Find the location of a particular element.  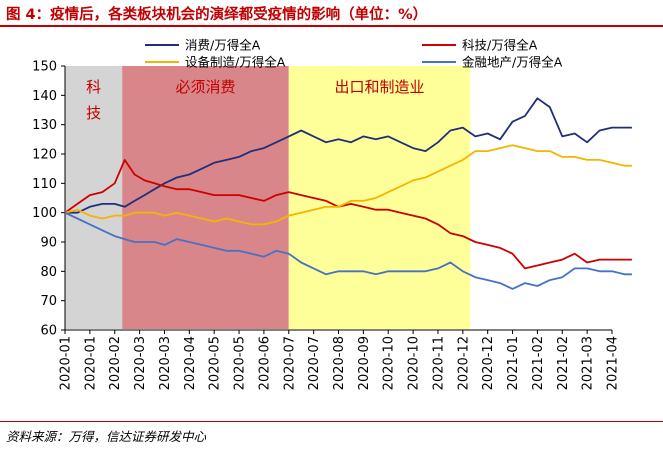

footer-rule is located at coordinates (331, 421).